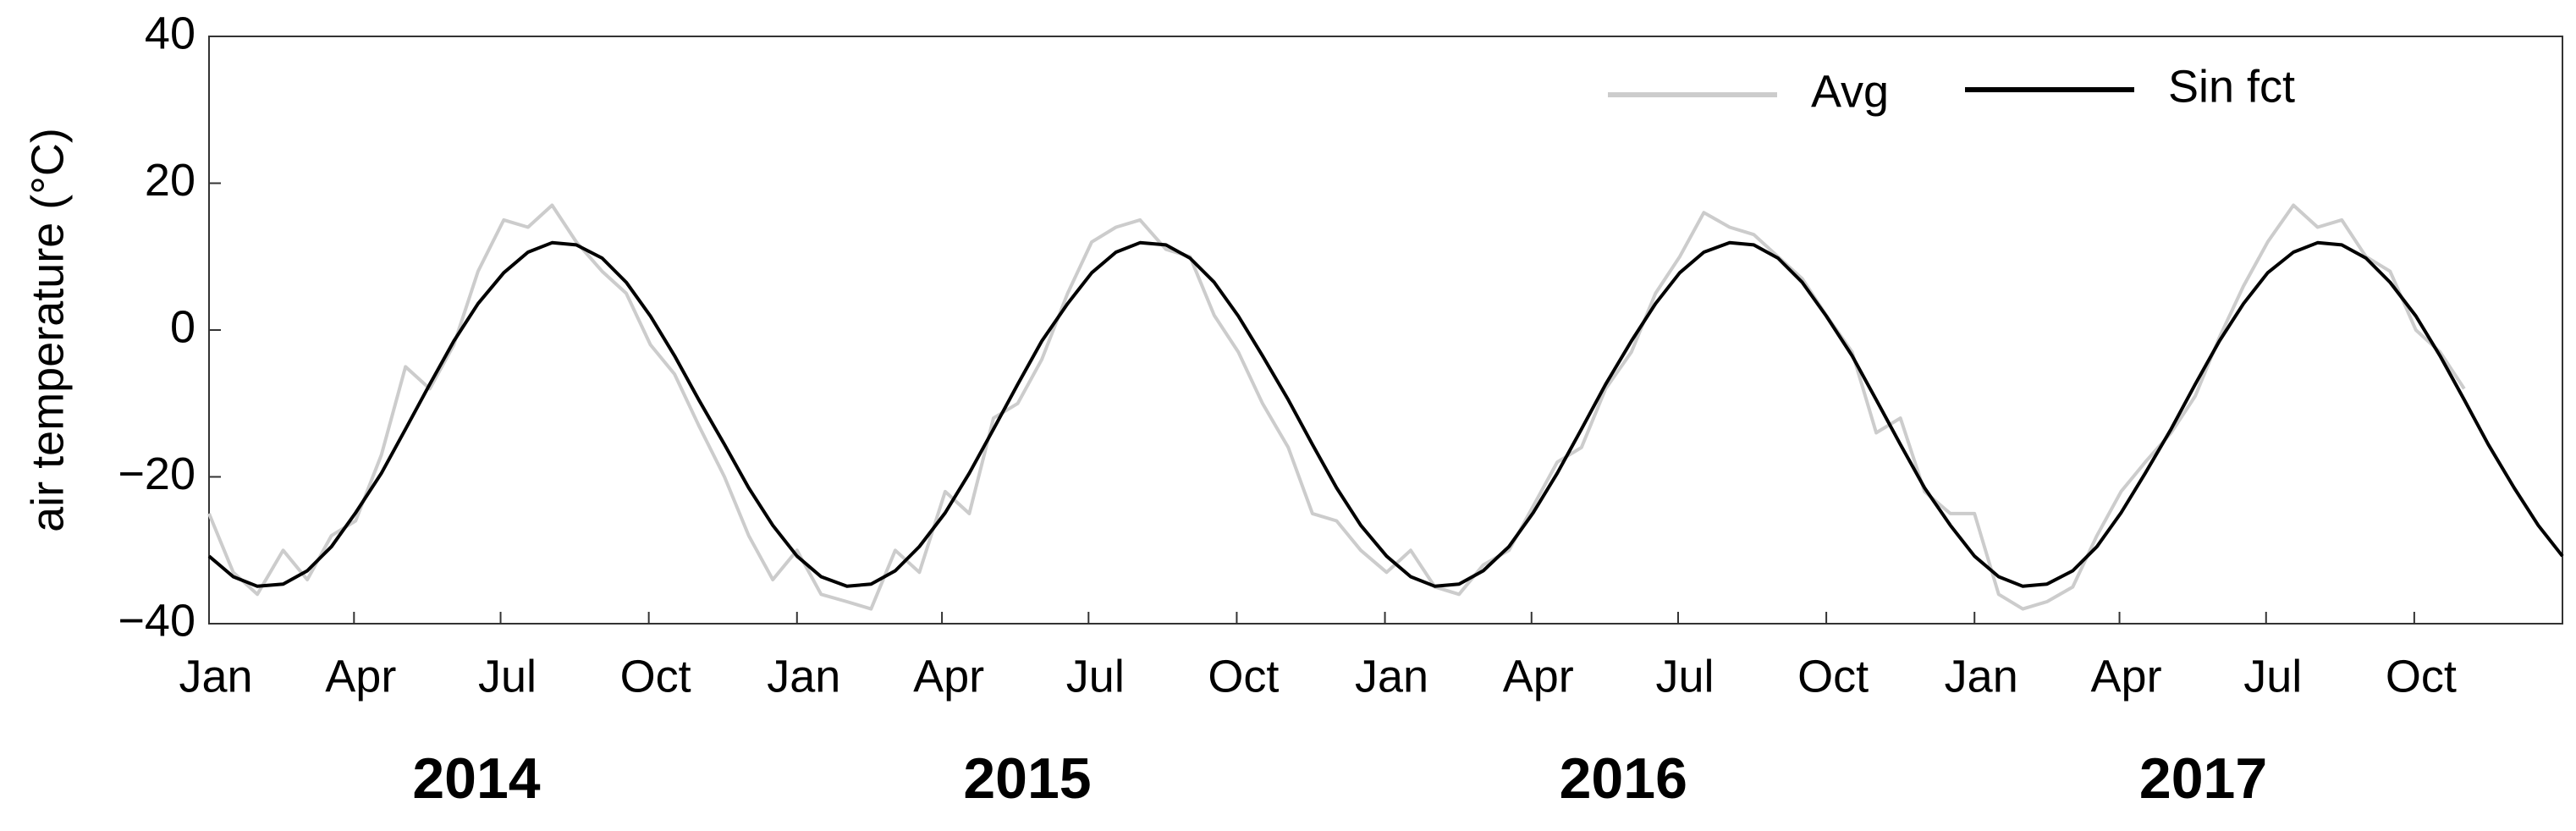  I want to click on y-axis-label: air temperature (°C), so click(47, 330).